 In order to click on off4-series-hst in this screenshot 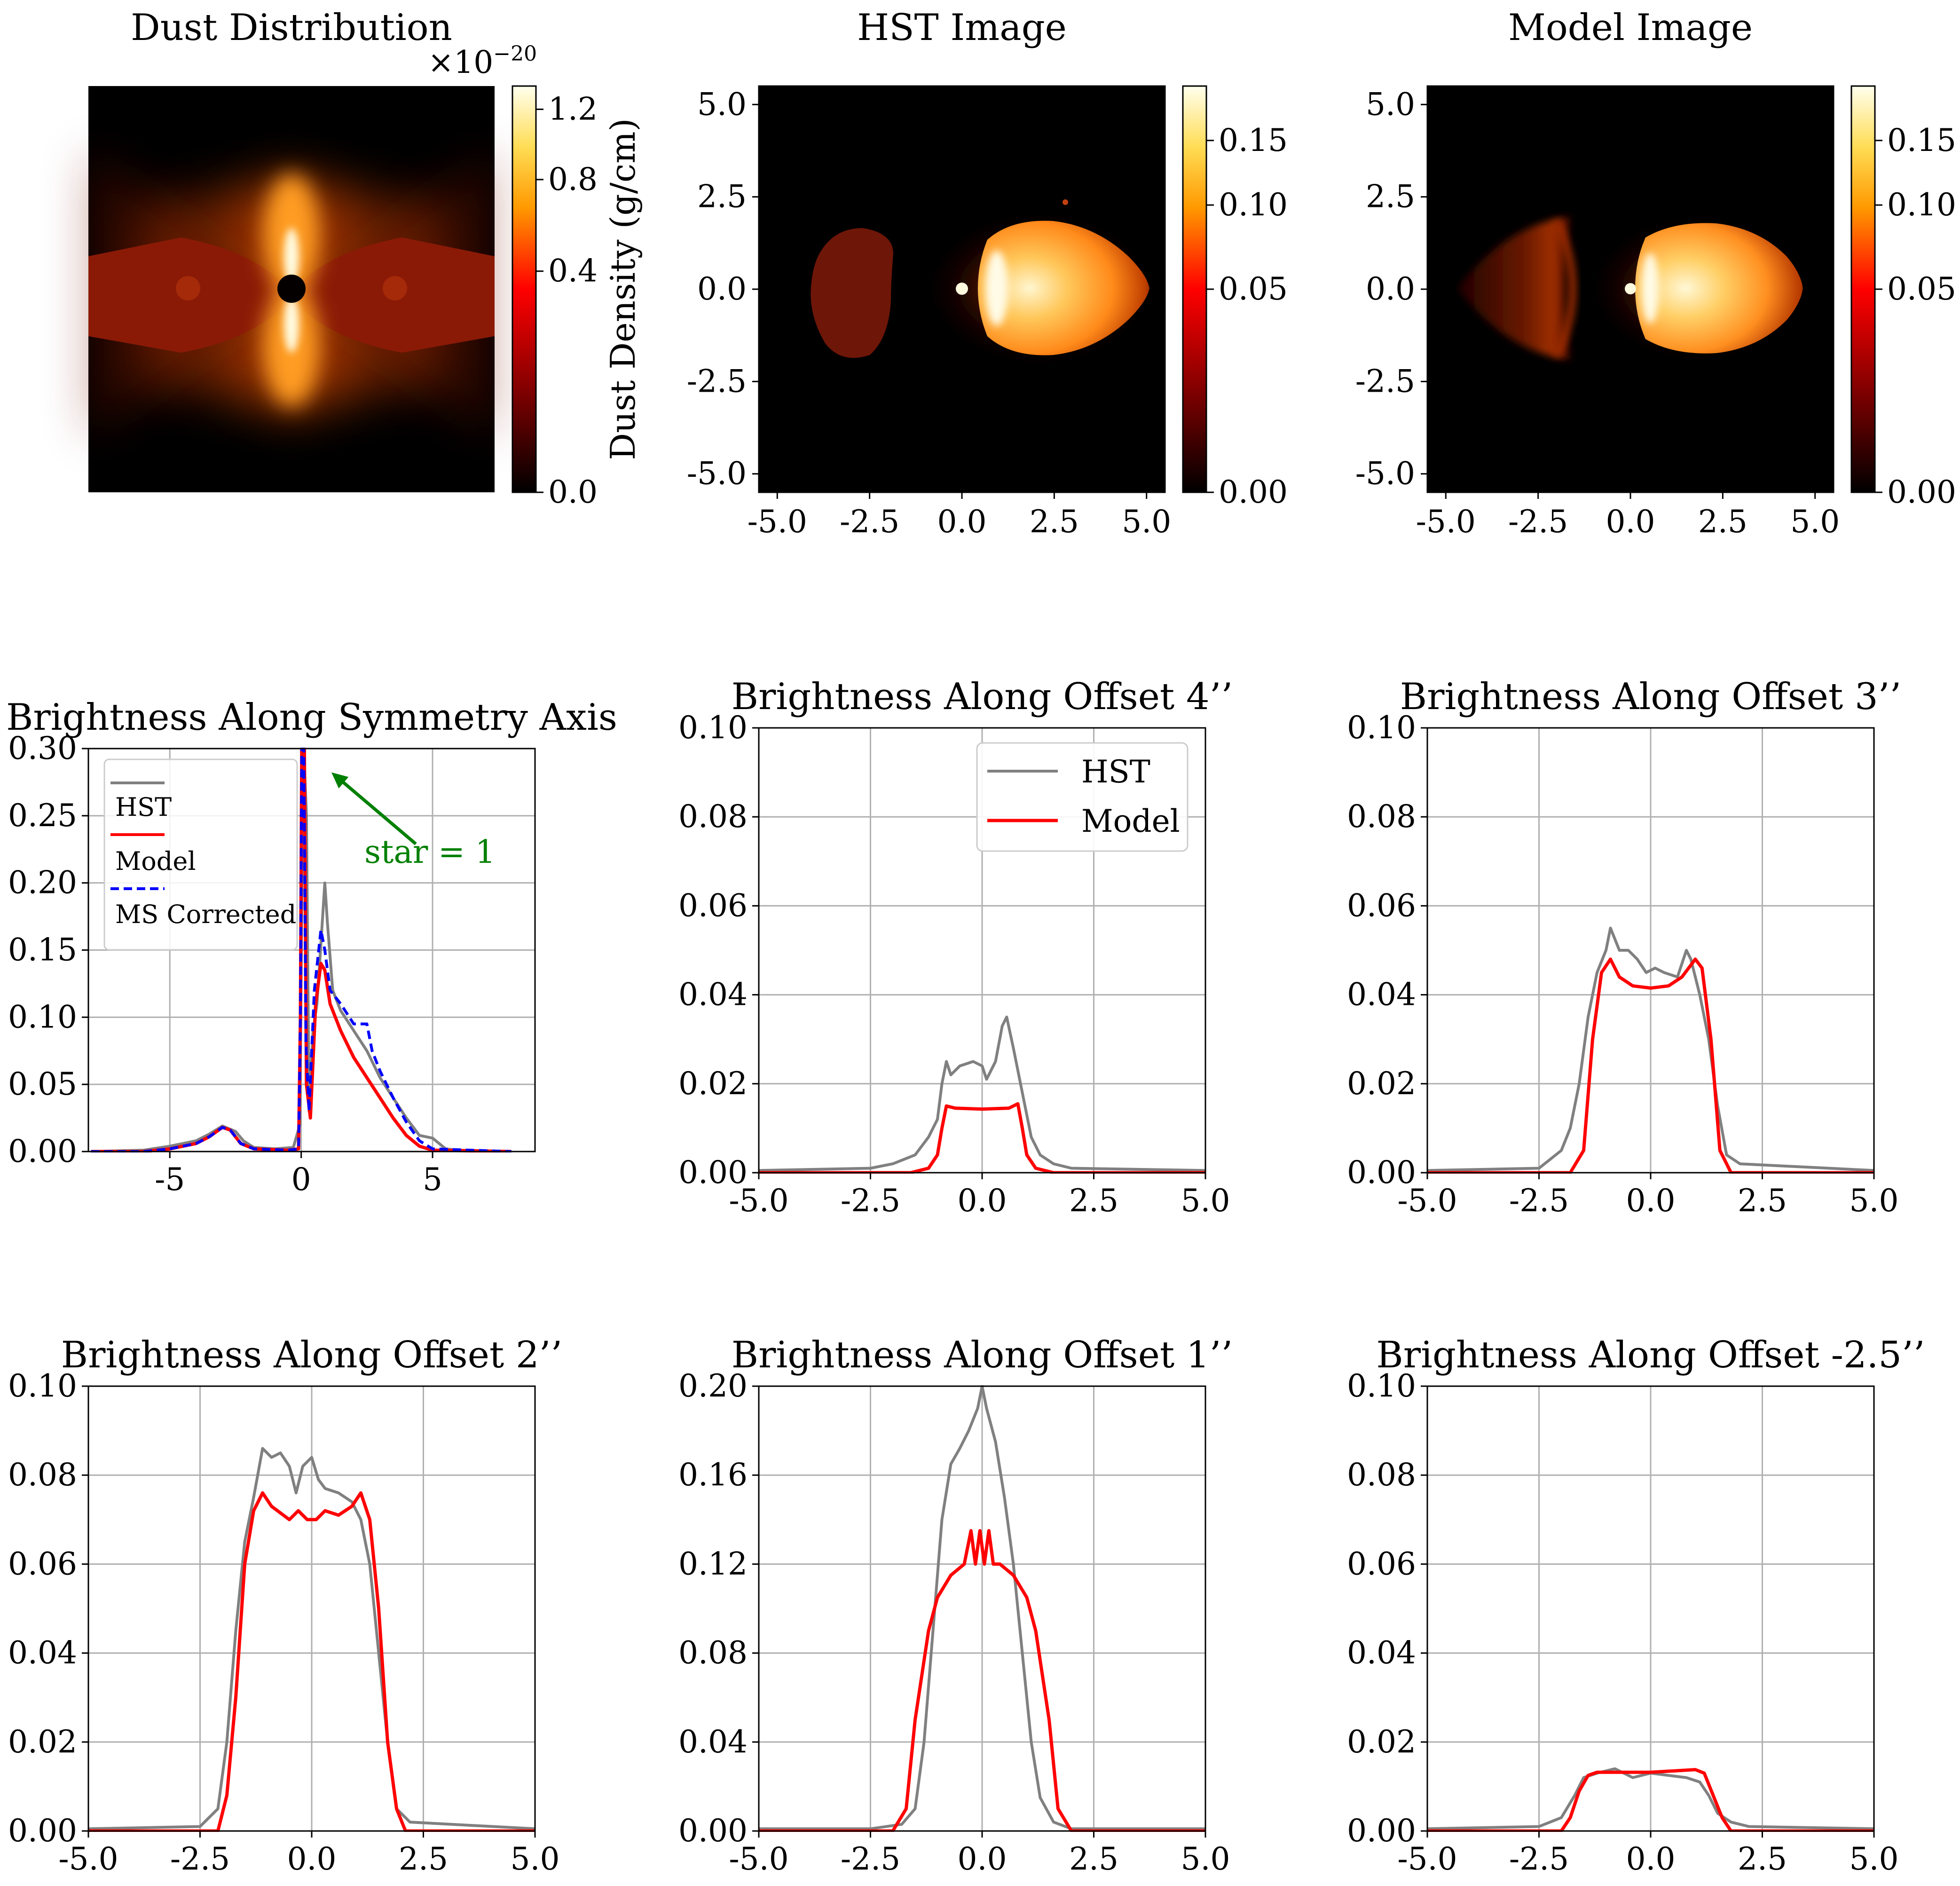, I will do `click(982, 1093)`.